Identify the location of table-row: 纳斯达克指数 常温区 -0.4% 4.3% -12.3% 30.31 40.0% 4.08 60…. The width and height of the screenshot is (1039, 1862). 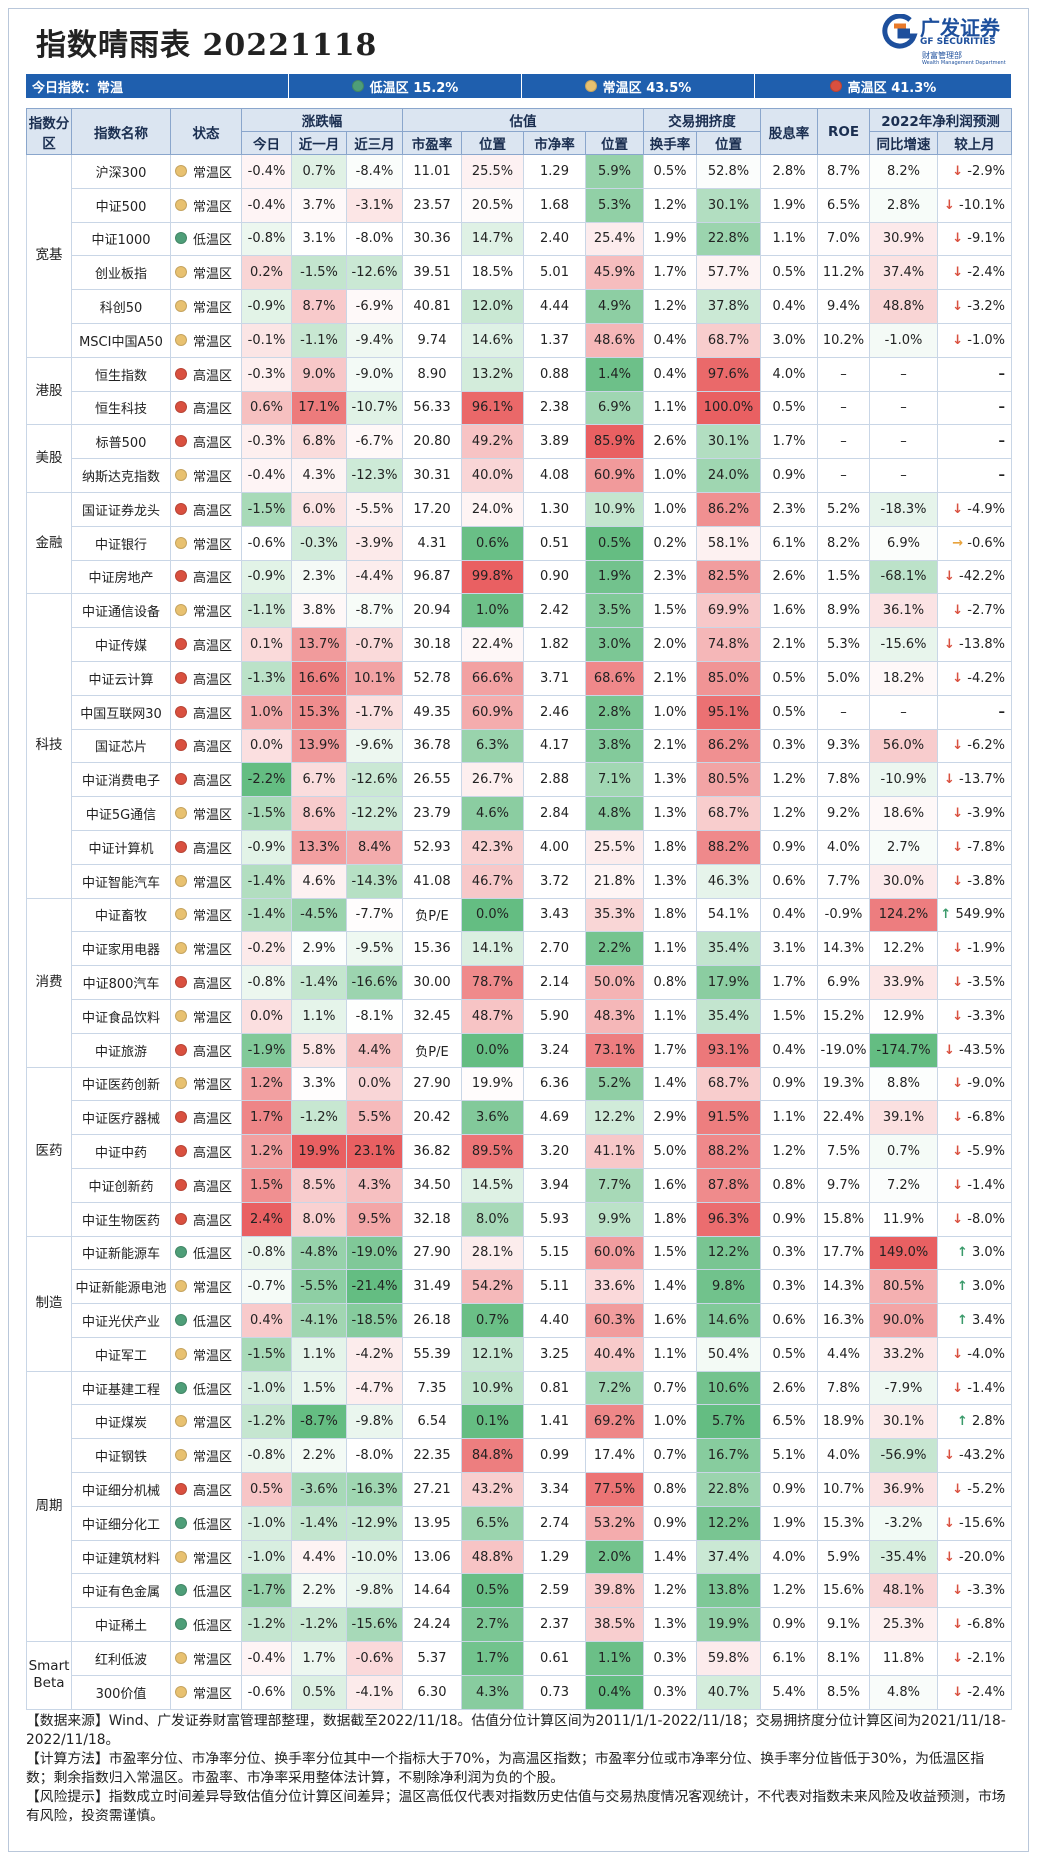
(520, 475).